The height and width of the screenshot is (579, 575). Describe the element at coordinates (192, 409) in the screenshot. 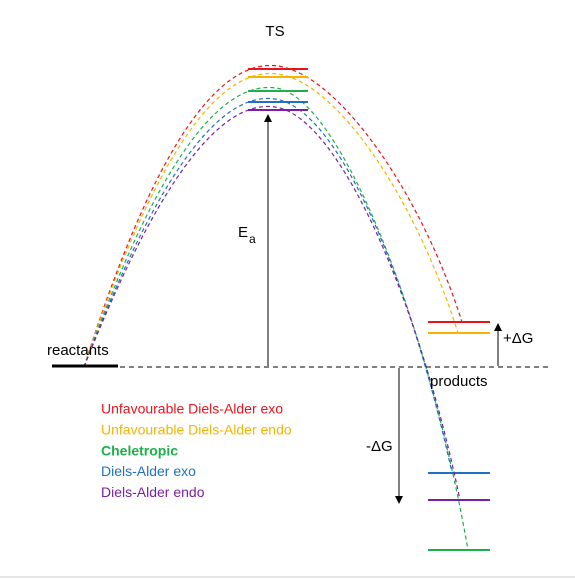

I see `legend-entry: Unfavourable Diels-Alder exo` at that location.